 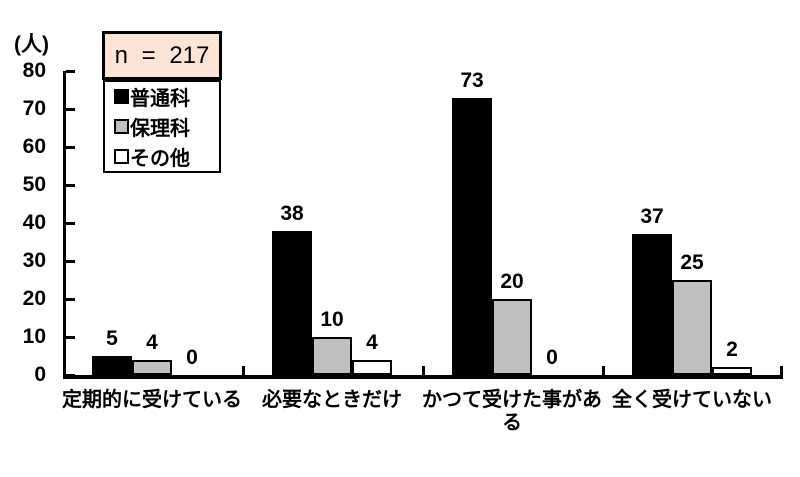 What do you see at coordinates (512, 281) in the screenshot?
I see `bar-value-label: 20` at bounding box center [512, 281].